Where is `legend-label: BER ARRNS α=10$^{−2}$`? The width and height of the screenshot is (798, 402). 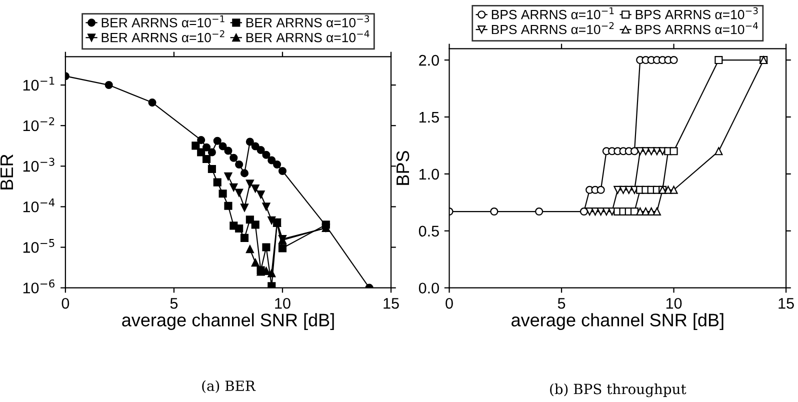
legend-label: BER ARRNS α=10$^{−2}$ is located at coordinates (163, 36).